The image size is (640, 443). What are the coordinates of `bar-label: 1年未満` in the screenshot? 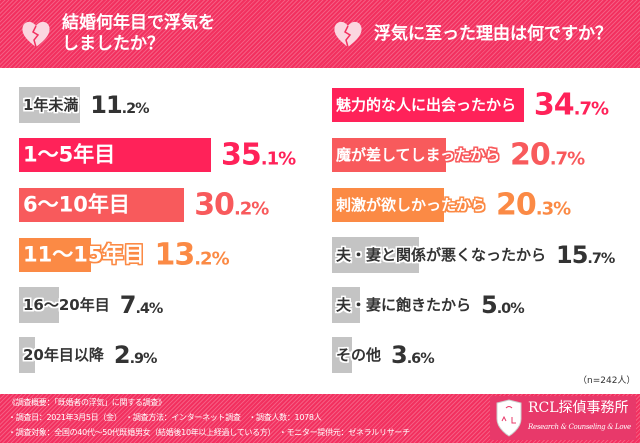 It's located at (51, 104).